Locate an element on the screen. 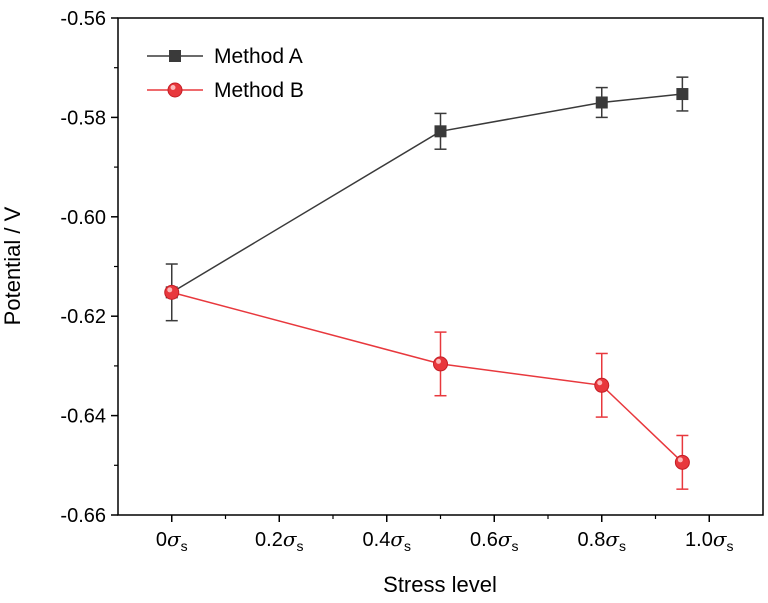 The height and width of the screenshot is (603, 768). x-tick-label: 0σs is located at coordinates (172, 540).